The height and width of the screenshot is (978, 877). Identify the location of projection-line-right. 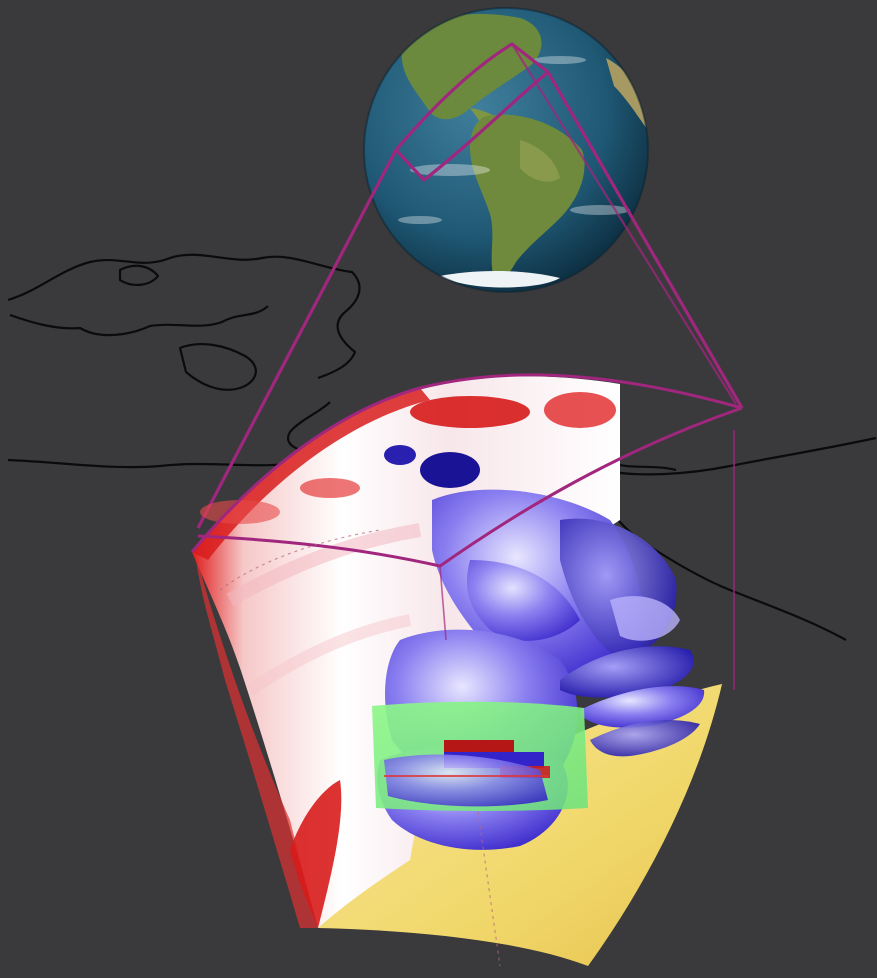
(645, 240).